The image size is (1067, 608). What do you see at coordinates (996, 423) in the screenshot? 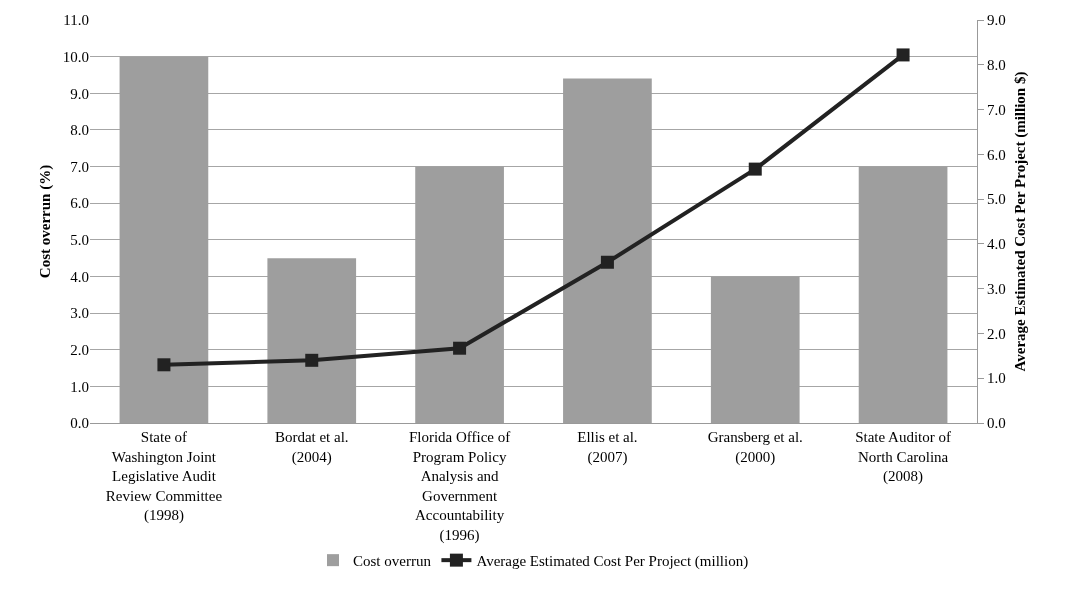
I see `y2-tick-label: 0.0` at bounding box center [996, 423].